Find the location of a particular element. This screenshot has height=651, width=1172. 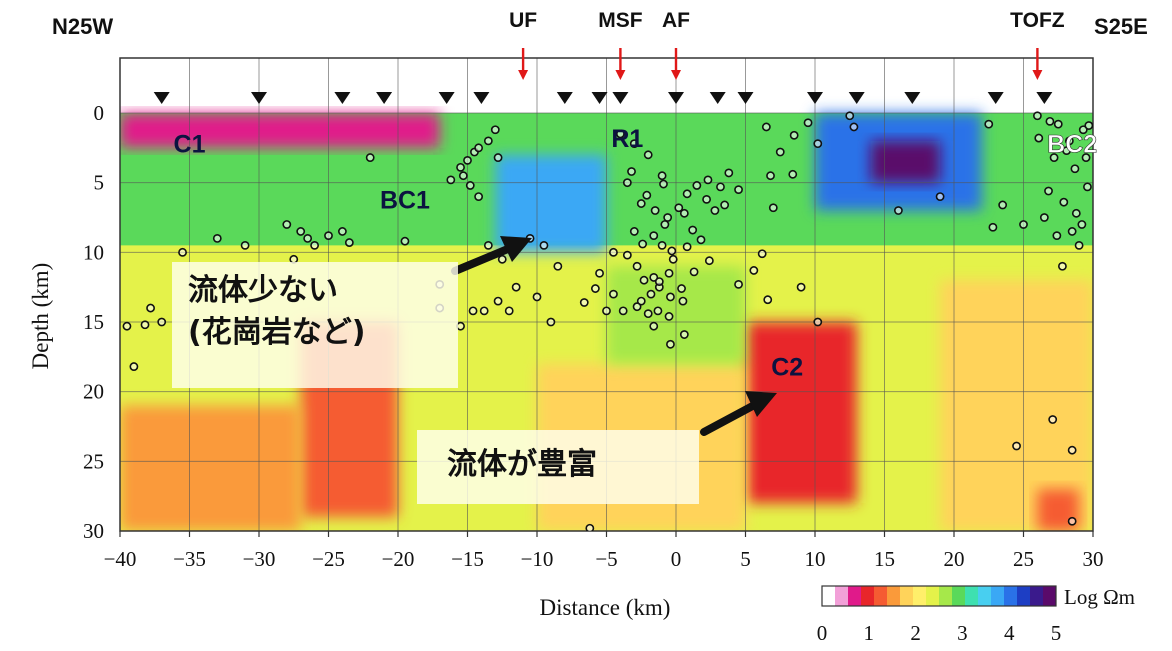

annotation-box-rich-fluid: 流体が豊富 is located at coordinates (558, 467).